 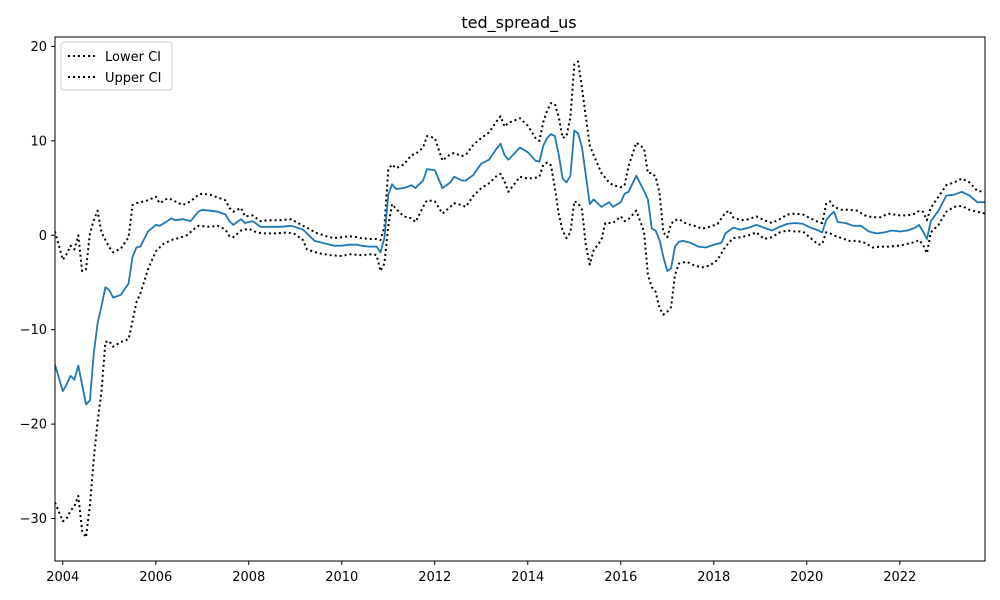 I want to click on x-tick-label: 2010, so click(x=341, y=577).